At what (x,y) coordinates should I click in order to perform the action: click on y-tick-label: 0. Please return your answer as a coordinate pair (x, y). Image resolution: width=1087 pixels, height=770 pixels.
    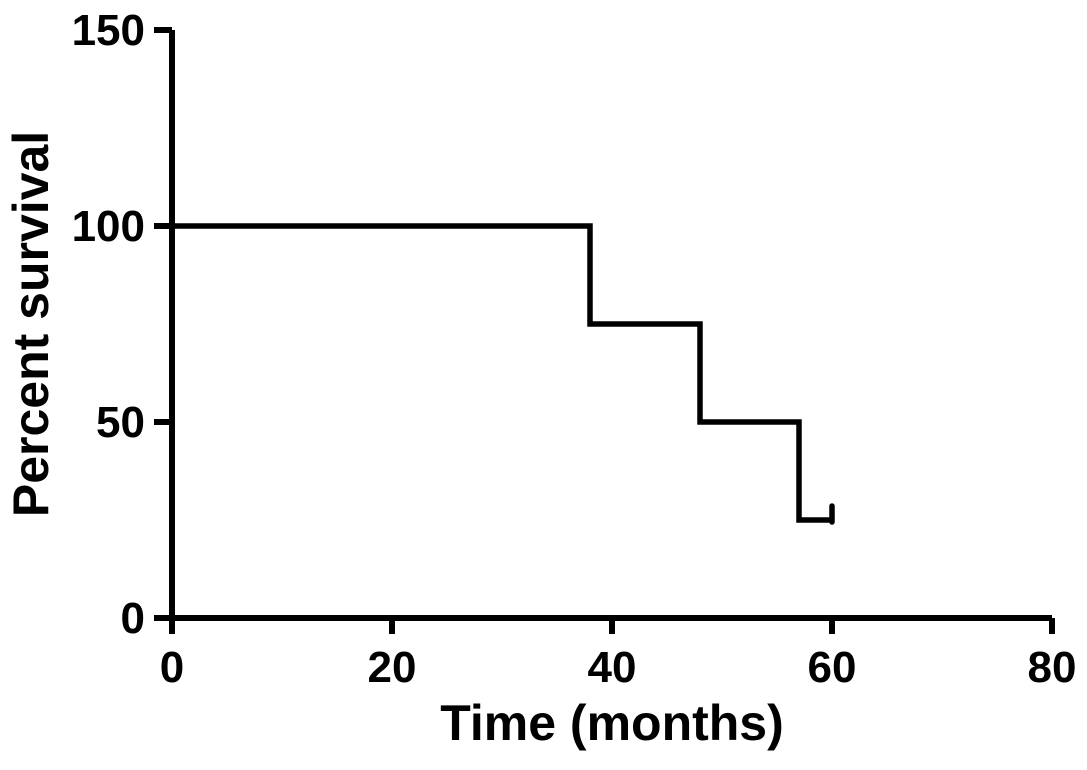
    Looking at the image, I should click on (133, 618).